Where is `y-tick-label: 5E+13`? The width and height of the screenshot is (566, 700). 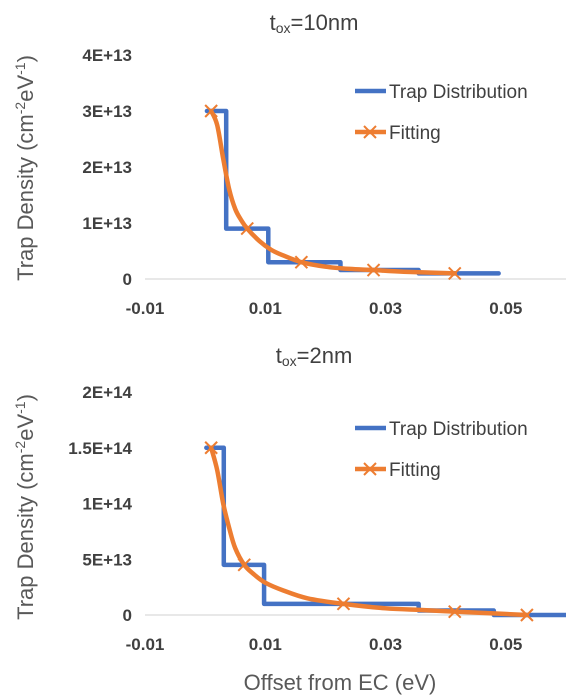
y-tick-label: 5E+13 is located at coordinates (107, 559).